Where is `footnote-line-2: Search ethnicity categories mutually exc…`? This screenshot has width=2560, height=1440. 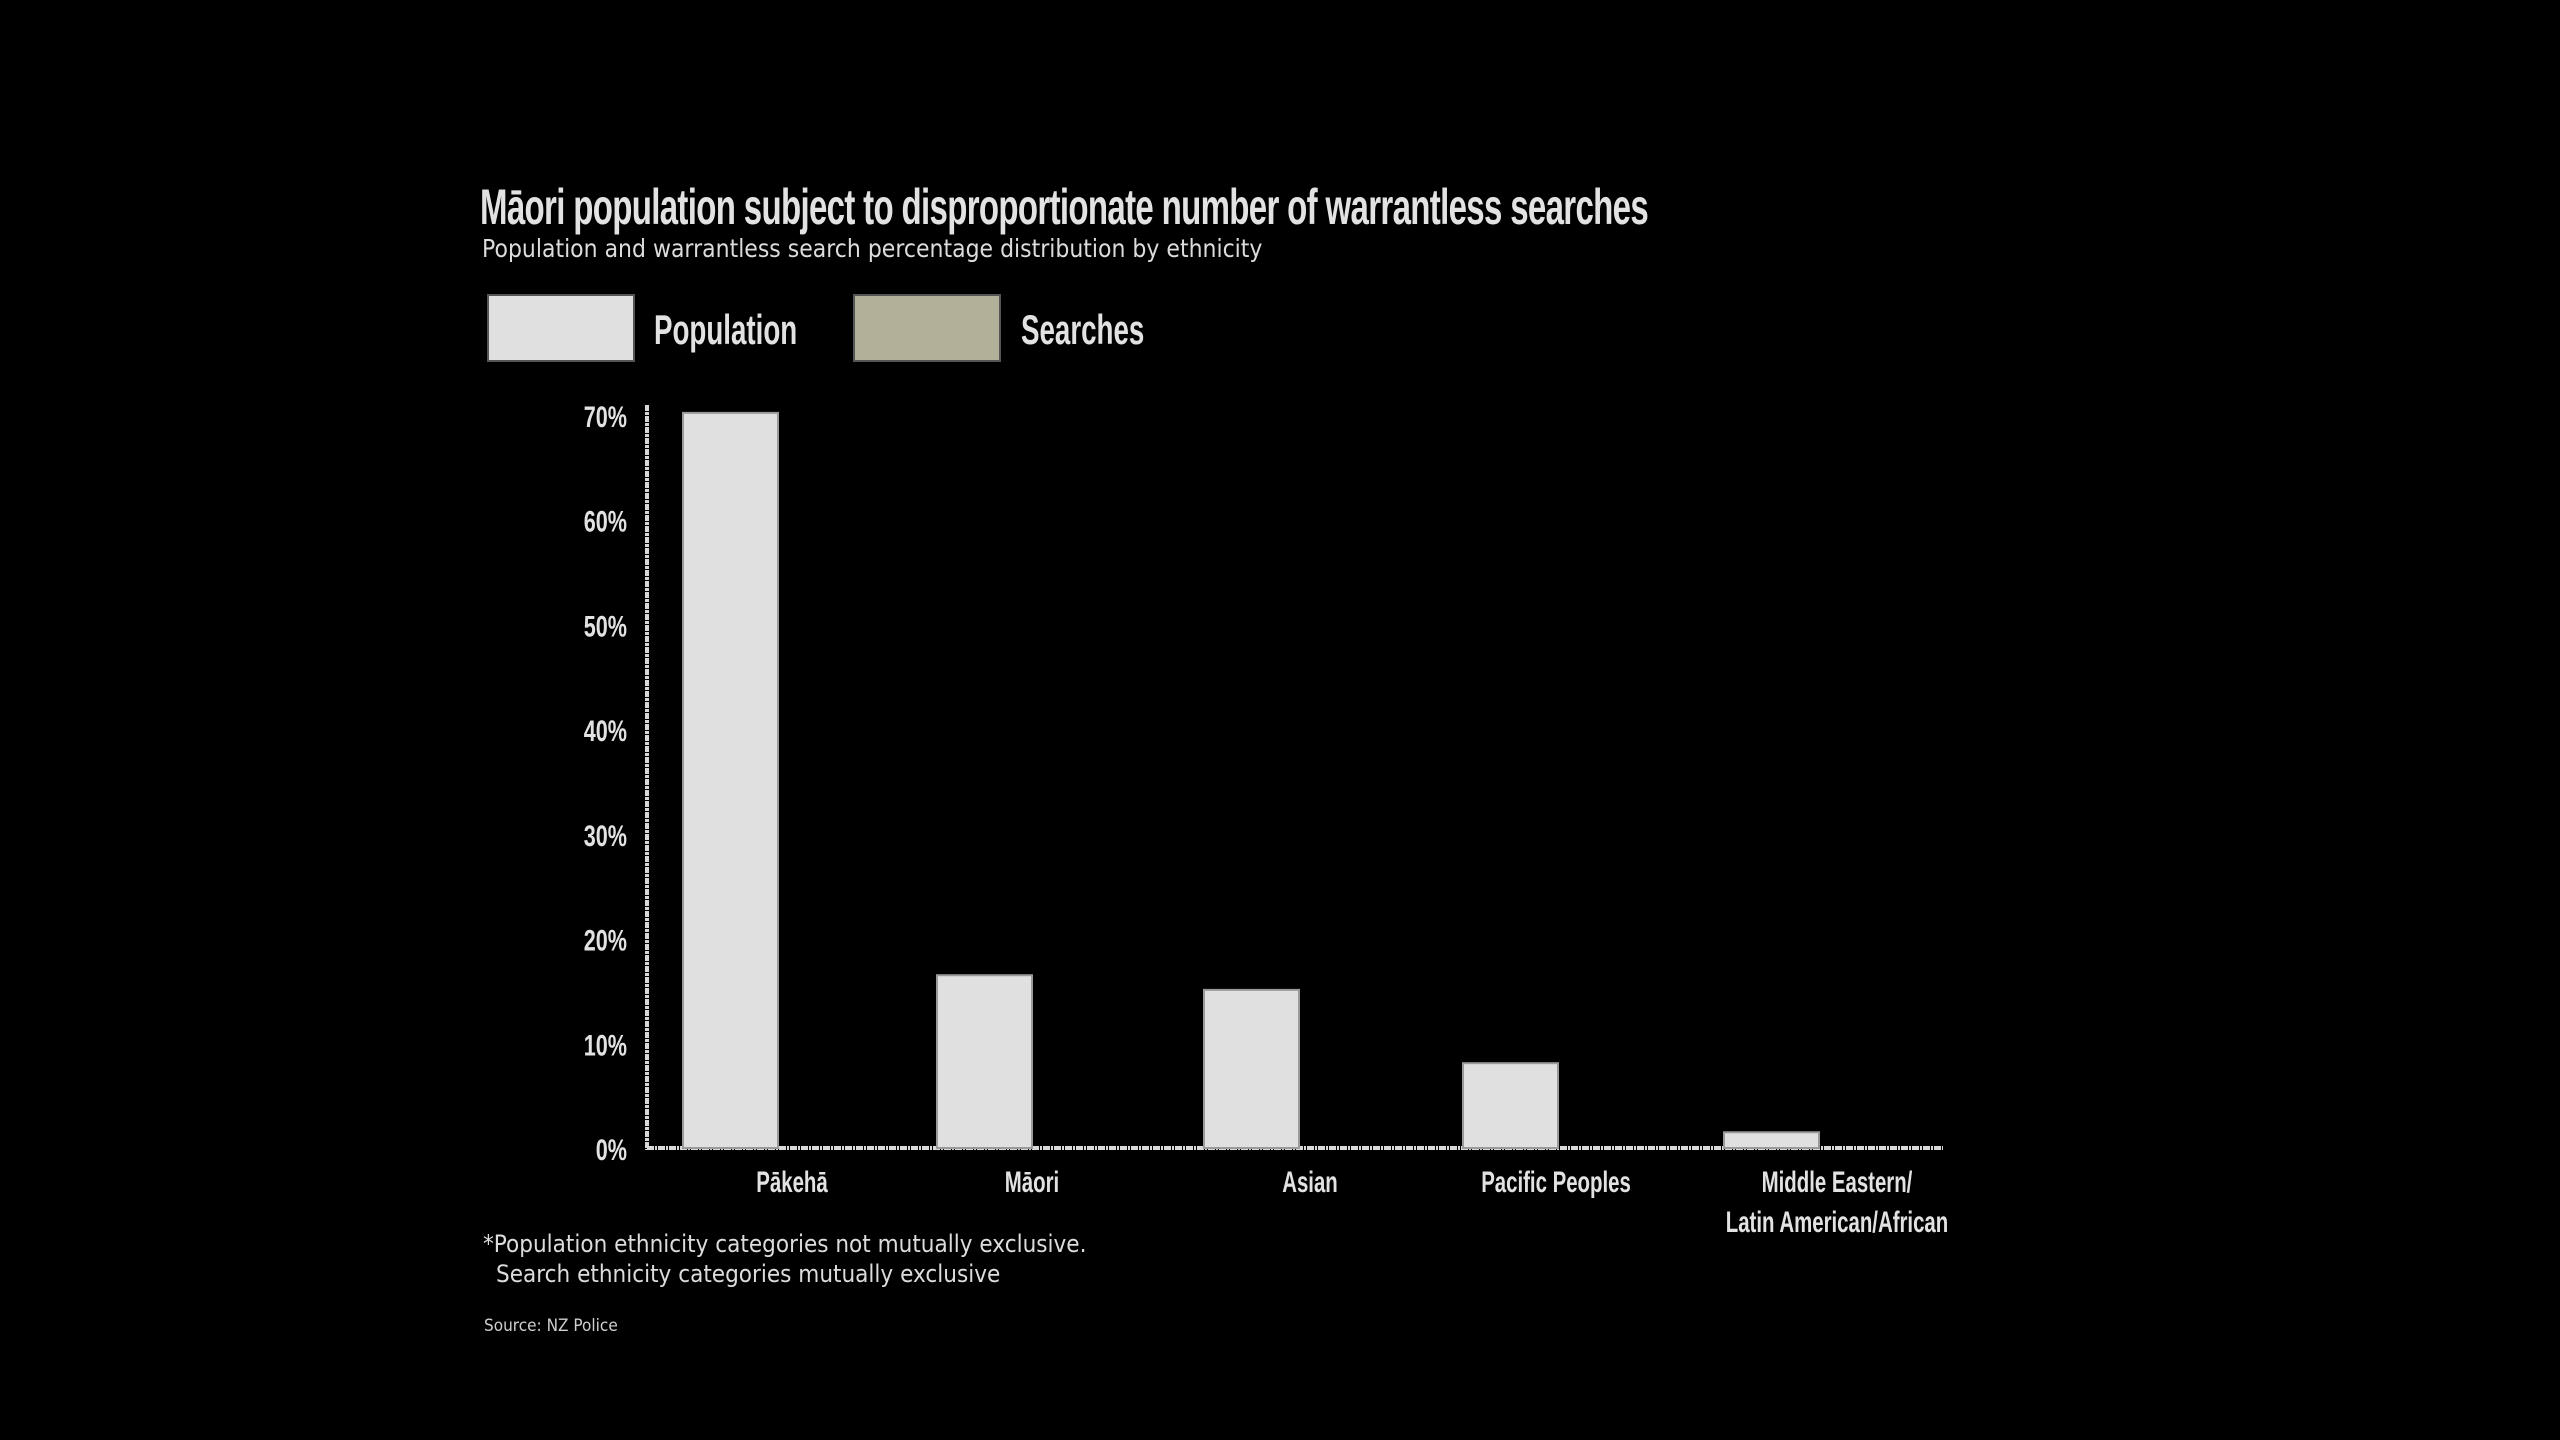 footnote-line-2: Search ethnicity categories mutually exc… is located at coordinates (748, 1274).